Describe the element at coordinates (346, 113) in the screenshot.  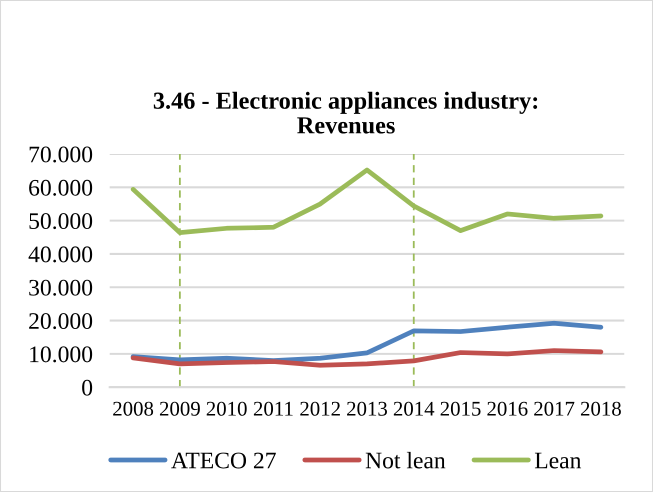
I see `chart-title: 3.46 - Electronic appliances industry: Revenues` at that location.